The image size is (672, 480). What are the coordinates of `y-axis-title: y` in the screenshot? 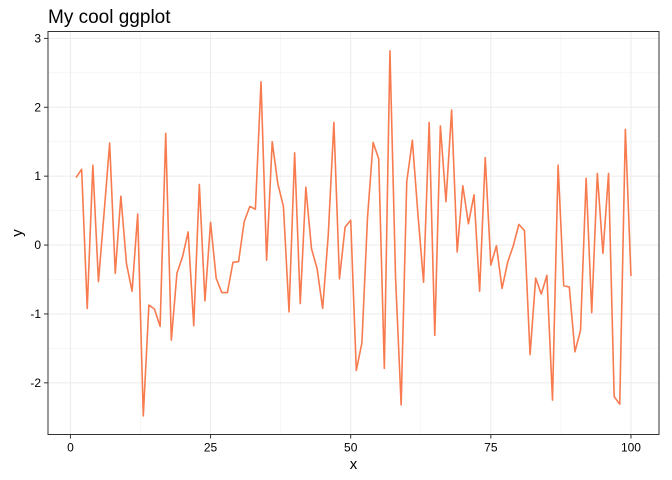 It's located at (17, 233).